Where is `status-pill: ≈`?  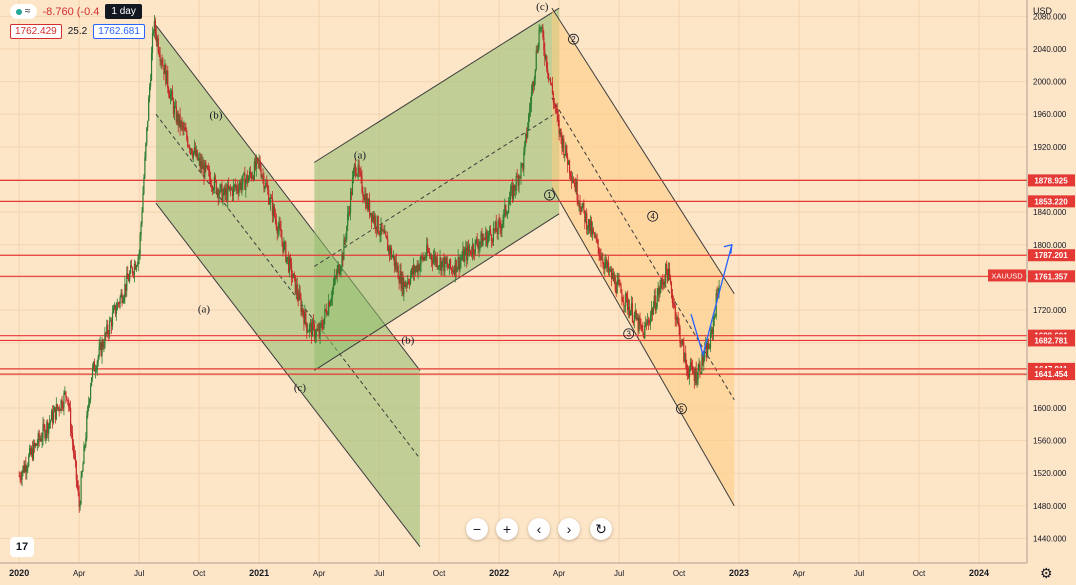 status-pill: ≈ is located at coordinates (23, 11).